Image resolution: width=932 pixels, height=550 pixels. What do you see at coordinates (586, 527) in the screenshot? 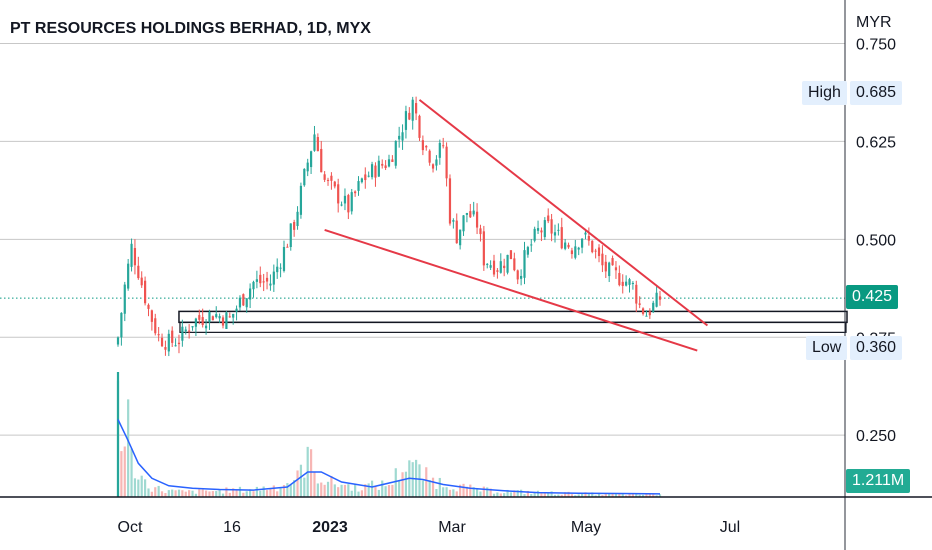
I see `x-tick-label: May` at bounding box center [586, 527].